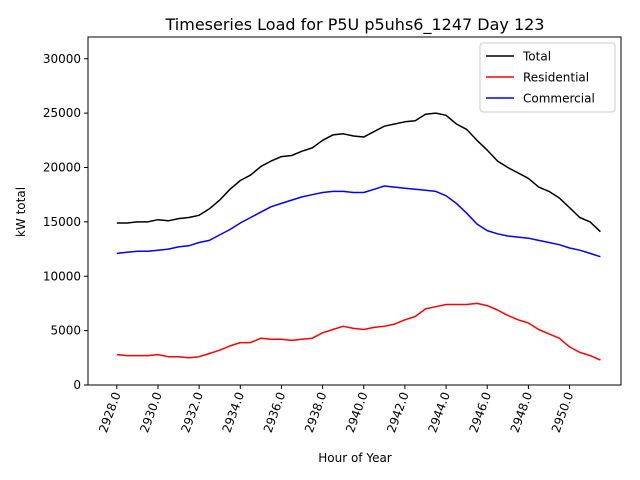  Describe the element at coordinates (62, 222) in the screenshot. I see `y-tick-label: 15000` at that location.